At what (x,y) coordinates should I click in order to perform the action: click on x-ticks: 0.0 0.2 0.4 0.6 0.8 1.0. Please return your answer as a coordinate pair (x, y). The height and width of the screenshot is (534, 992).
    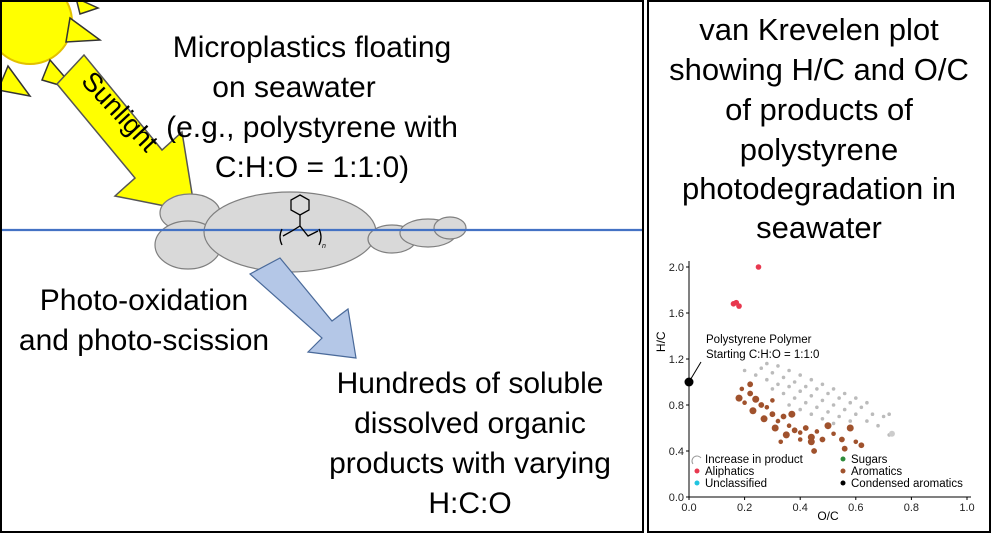
    Looking at the image, I should click on (828, 505).